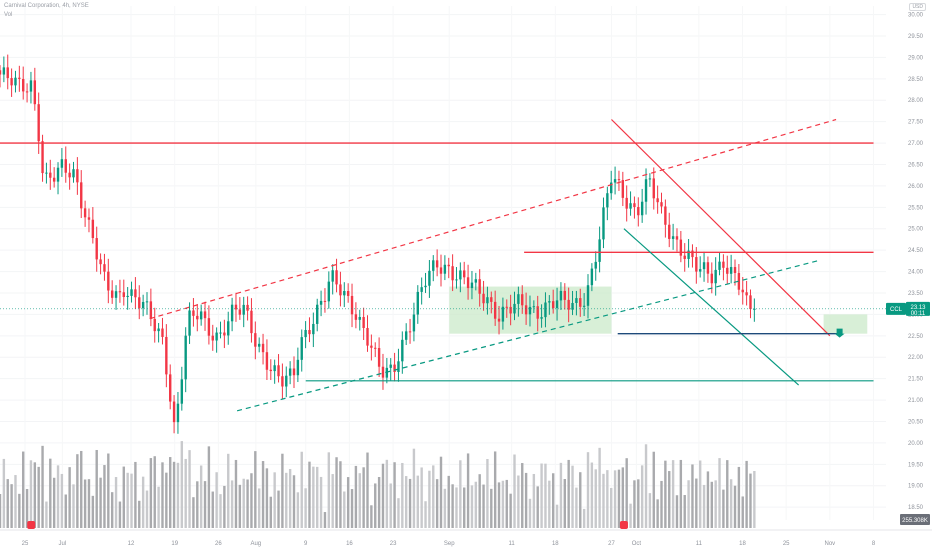  What do you see at coordinates (915, 519) in the screenshot?
I see `volume-badge` at bounding box center [915, 519].